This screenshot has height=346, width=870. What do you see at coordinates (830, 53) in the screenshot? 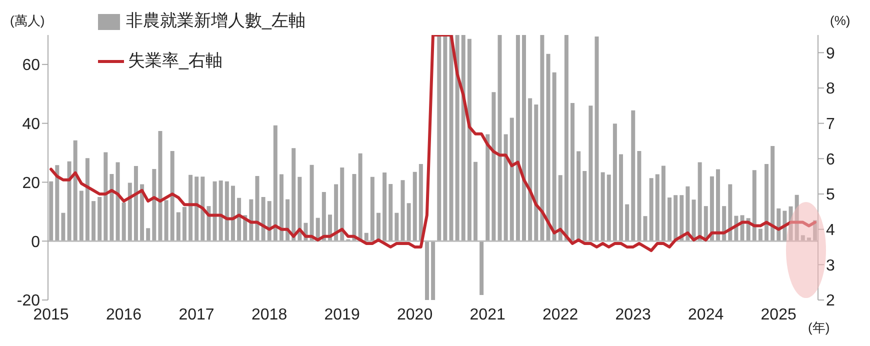
I see `y2-tick-label: 9` at bounding box center [830, 53].